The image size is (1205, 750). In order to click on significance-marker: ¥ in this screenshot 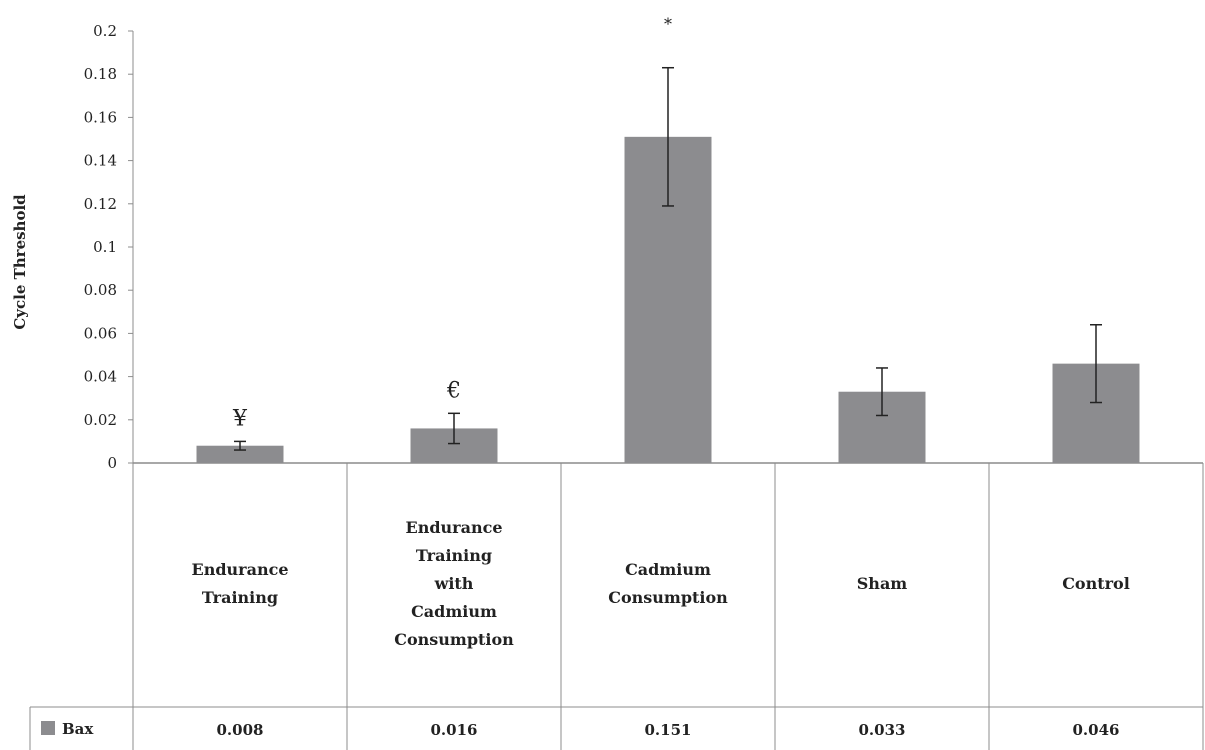, I will do `click(240, 418)`.